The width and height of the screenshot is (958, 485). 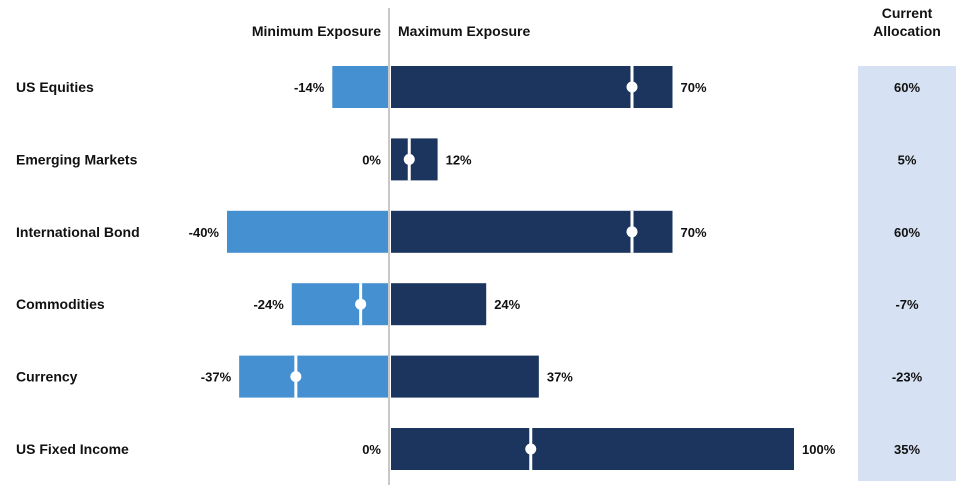 What do you see at coordinates (216, 377) in the screenshot?
I see `min-value-label: -37%` at bounding box center [216, 377].